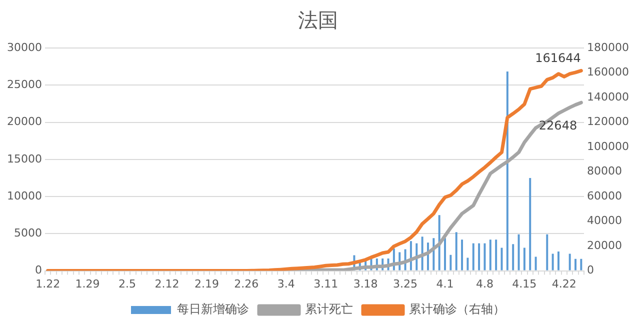 This screenshot has height=326, width=638. Describe the element at coordinates (167, 283) in the screenshot. I see `x-tick-label: 2.12` at that location.